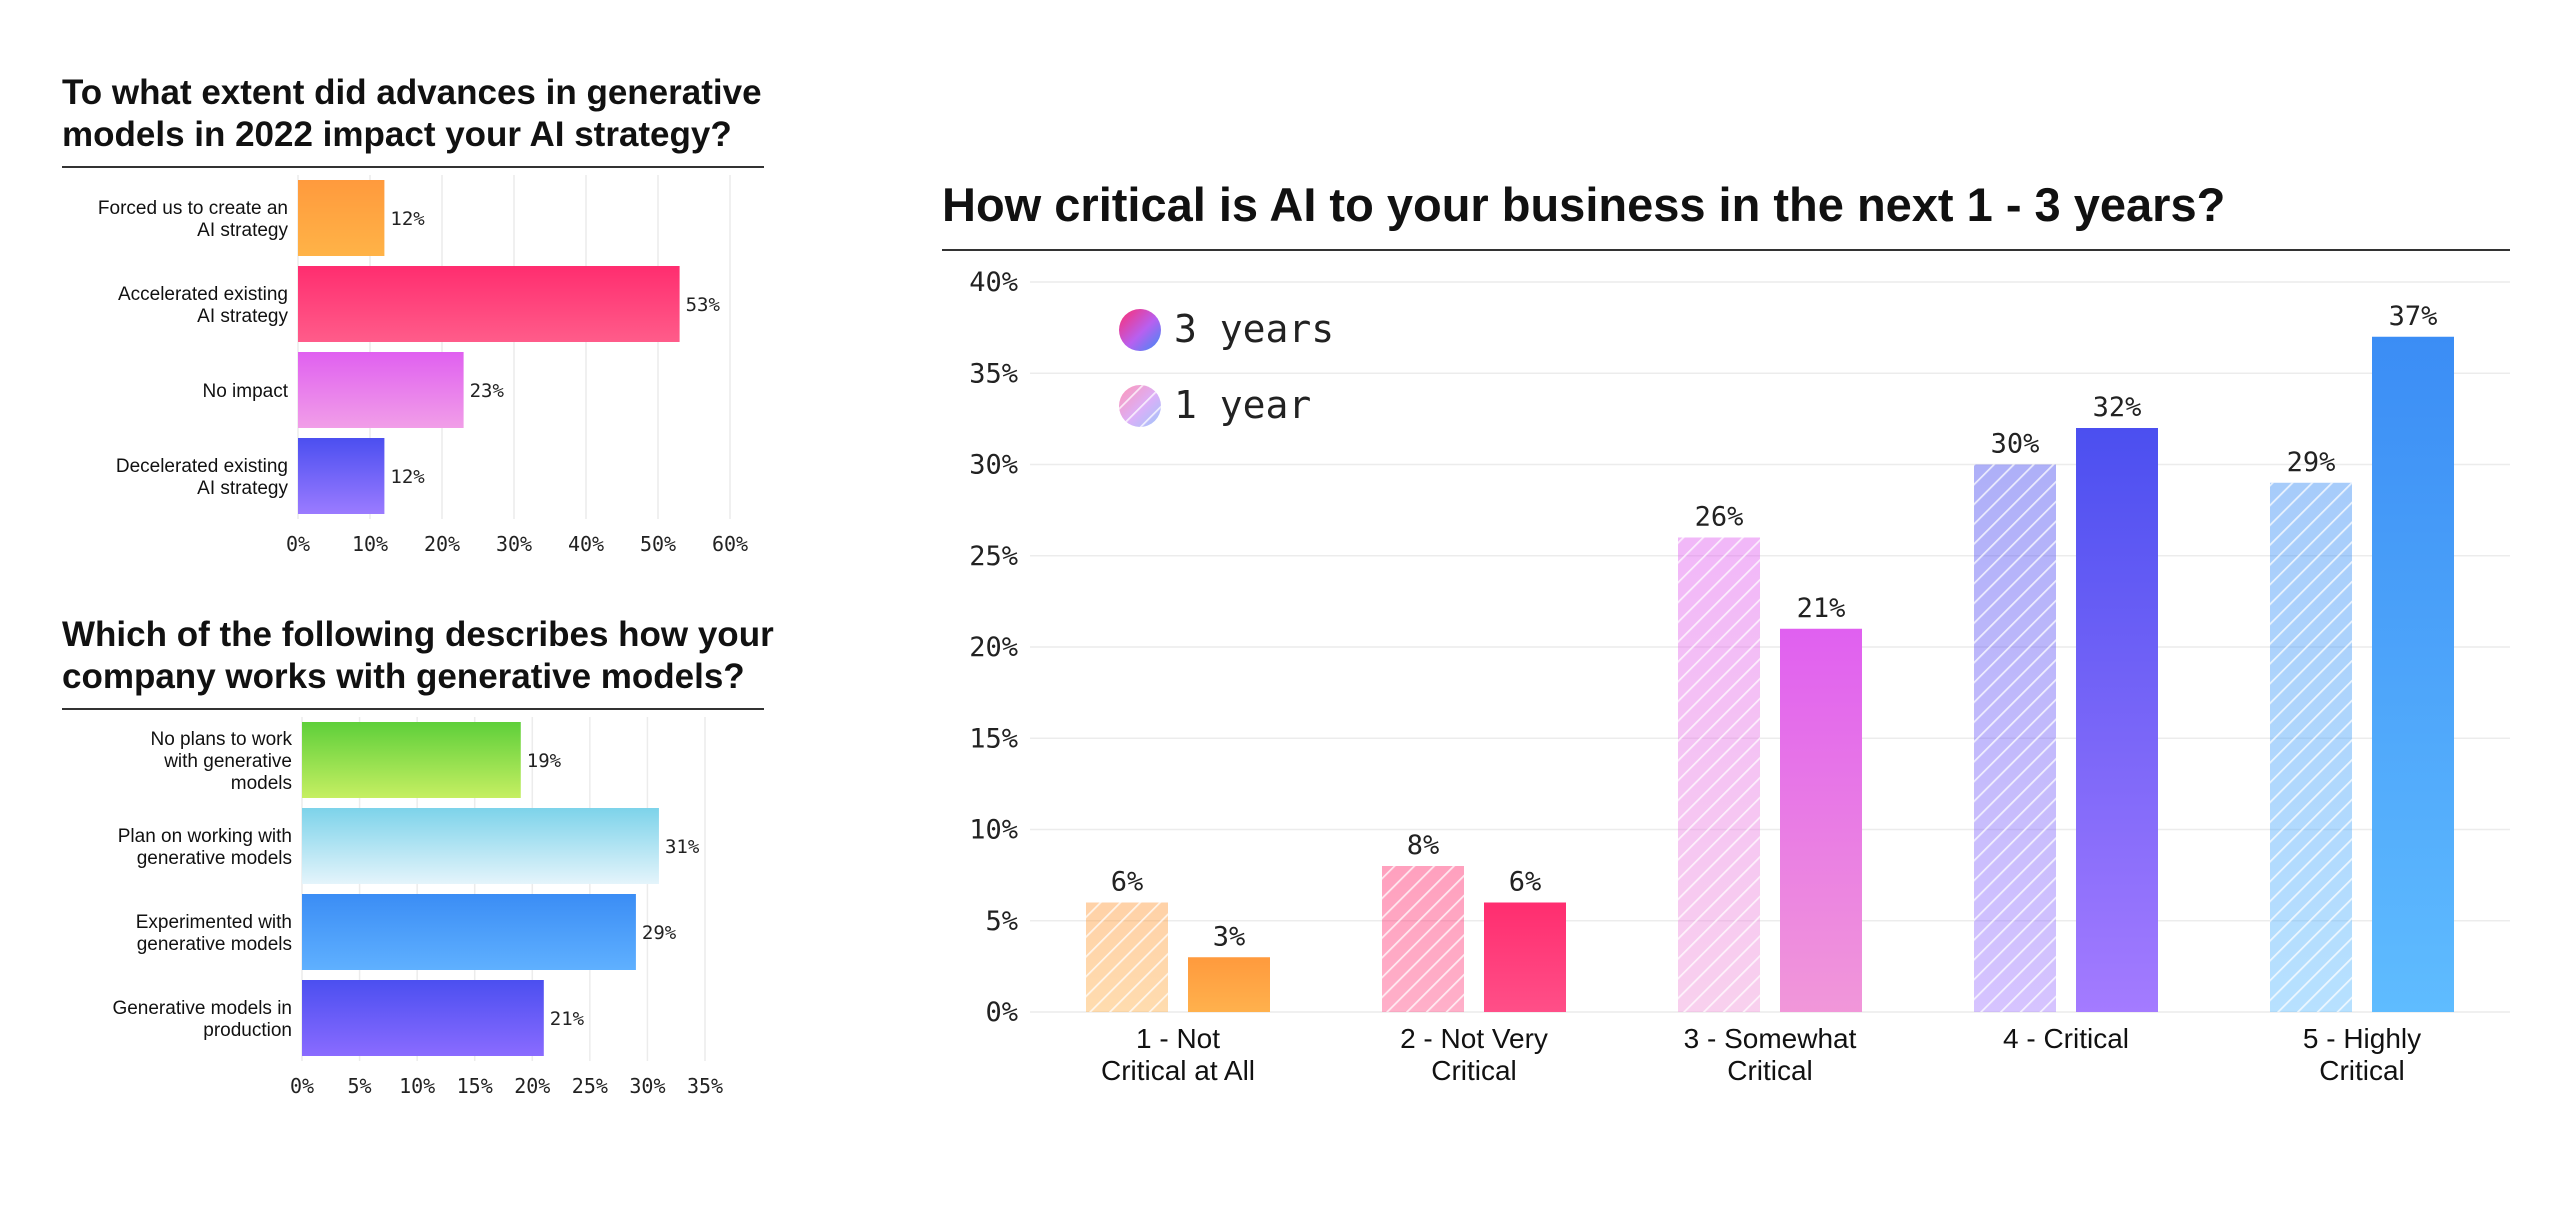  Describe the element at coordinates (586, 544) in the screenshot. I see `x-tick-label: 40%` at that location.